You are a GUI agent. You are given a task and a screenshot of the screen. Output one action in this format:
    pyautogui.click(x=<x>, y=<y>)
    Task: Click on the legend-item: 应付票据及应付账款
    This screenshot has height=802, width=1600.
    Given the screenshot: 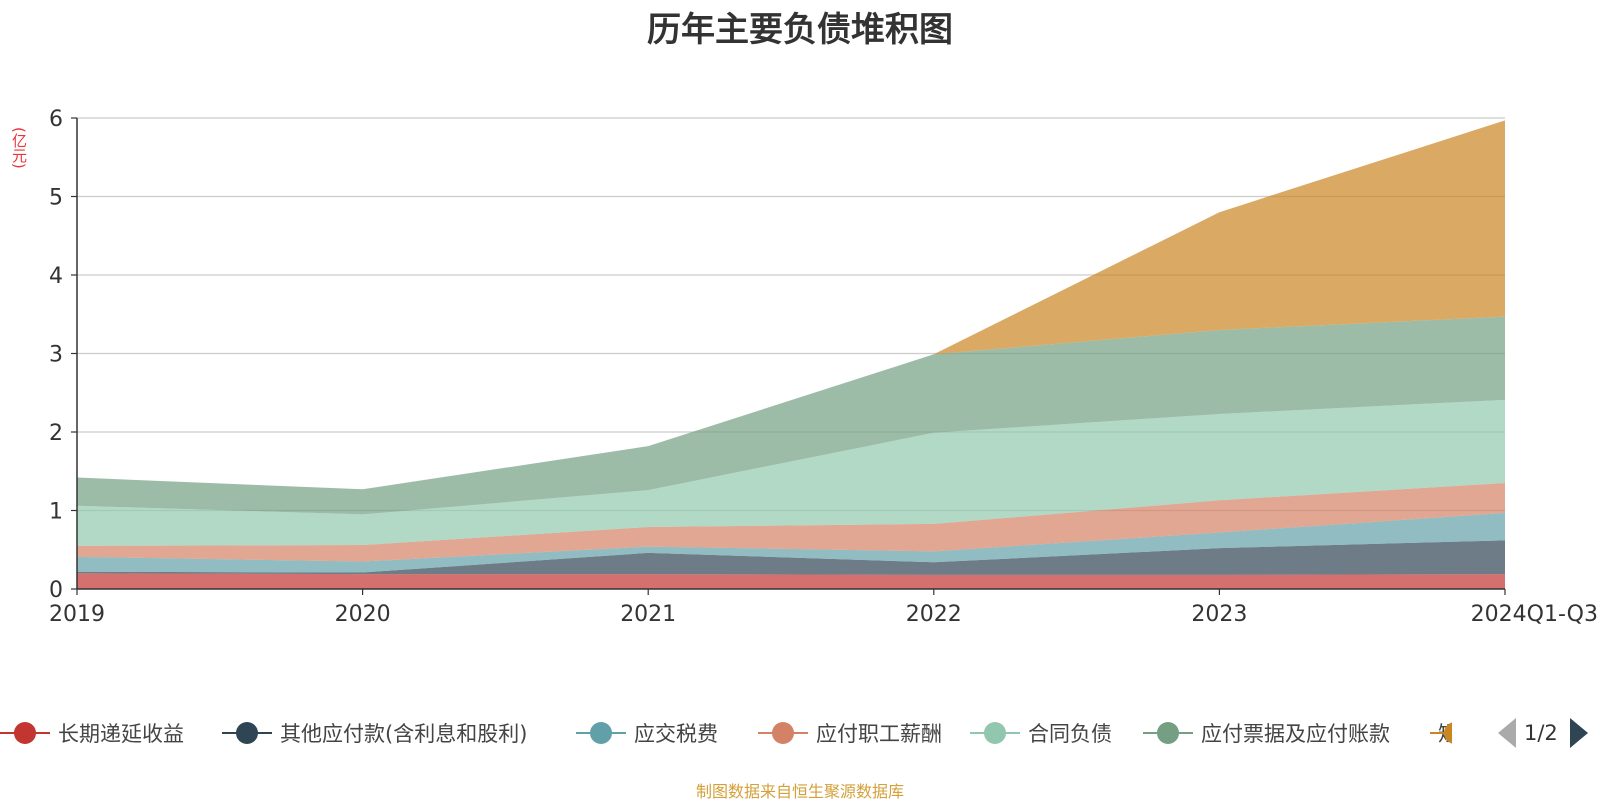 What is the action you would take?
    pyautogui.click(x=1266, y=733)
    